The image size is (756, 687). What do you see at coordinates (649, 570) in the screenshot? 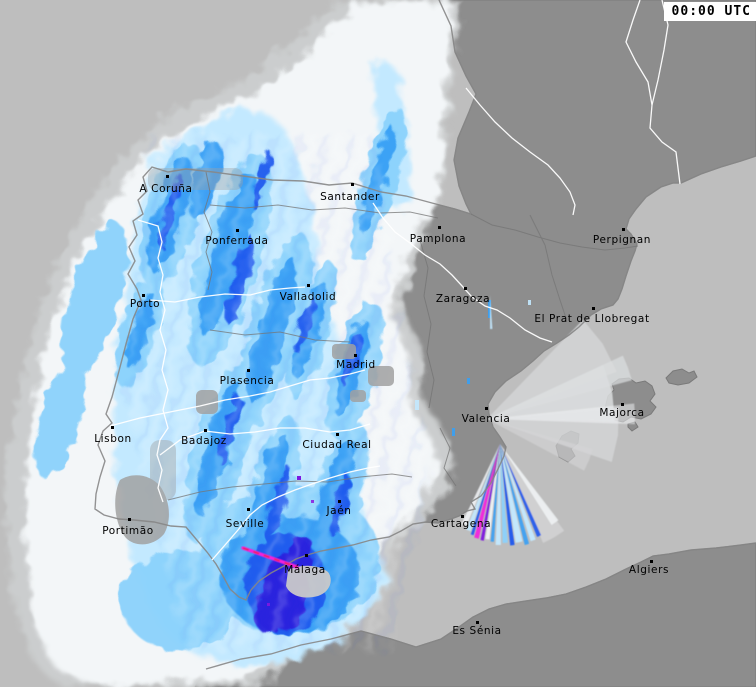
I see `city-label: Algiers` at bounding box center [649, 570].